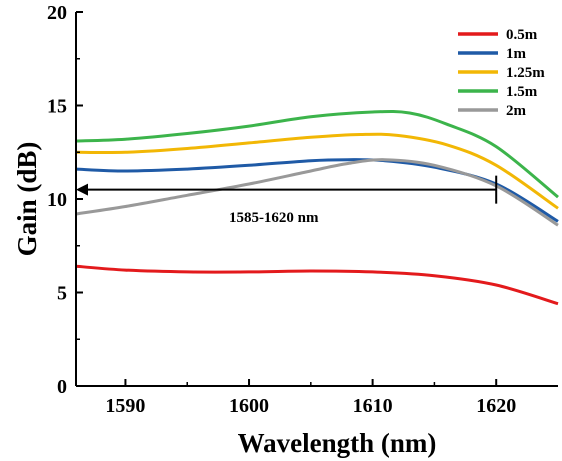  What do you see at coordinates (27, 199) in the screenshot?
I see `y-axis-title: Gain (dB)` at bounding box center [27, 199].